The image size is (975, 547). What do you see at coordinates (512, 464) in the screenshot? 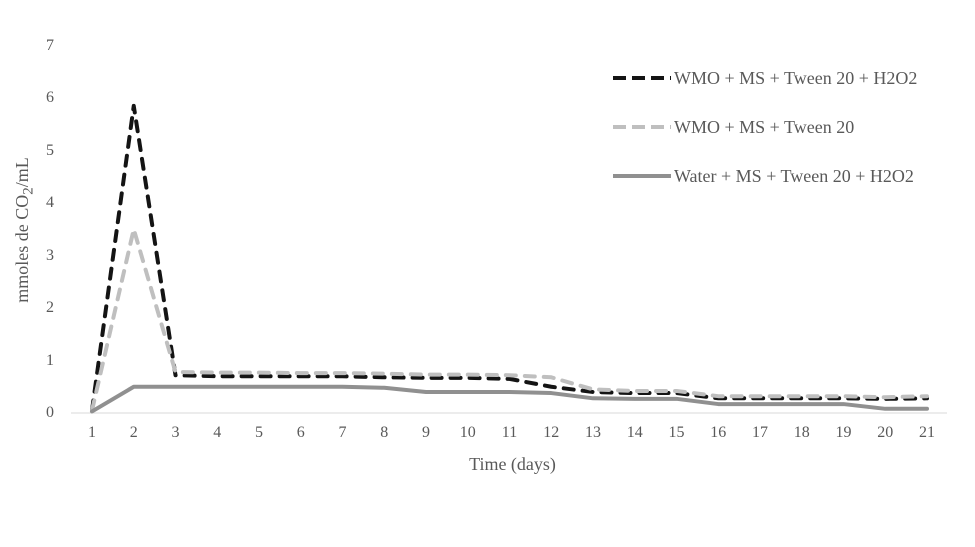
I see `x-axis-title: Time (days)` at bounding box center [512, 464].